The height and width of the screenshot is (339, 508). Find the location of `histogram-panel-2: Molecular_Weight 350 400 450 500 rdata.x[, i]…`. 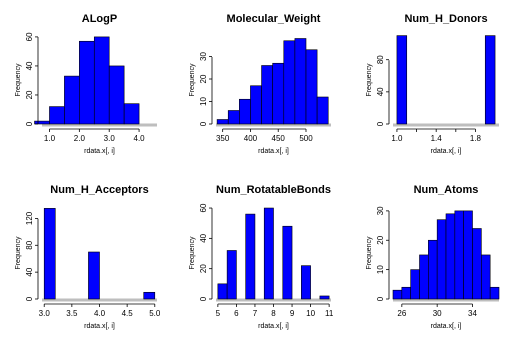

histogram-panel-2: Molecular_Weight 350 400 450 500 rdata.x[, i]… is located at coordinates (260, 84).